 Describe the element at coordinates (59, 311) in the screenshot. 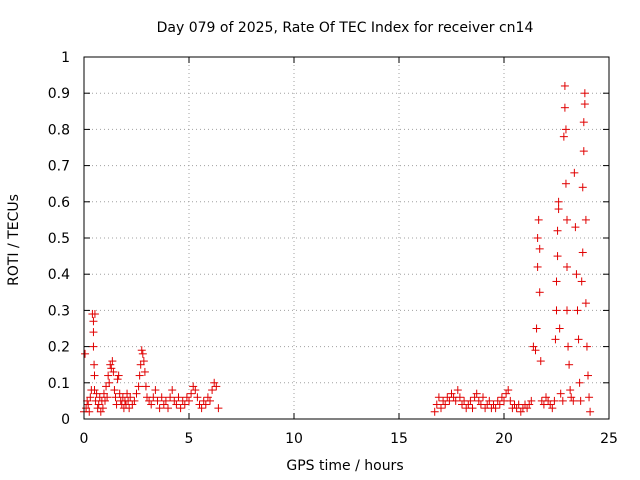

I see `y-tick-label: 0.3` at that location.